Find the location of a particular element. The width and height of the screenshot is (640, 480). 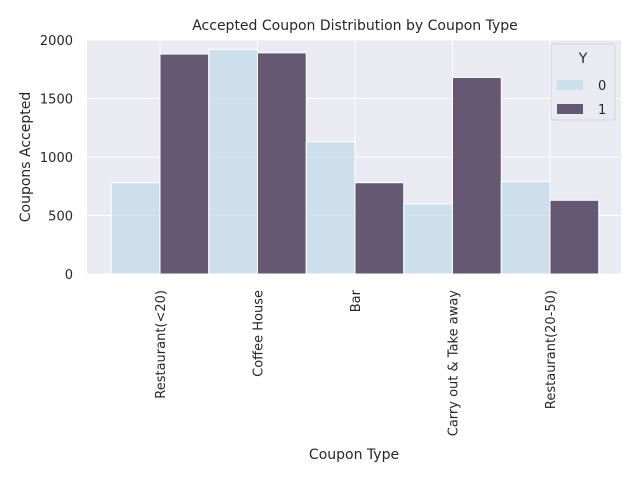

x-tick-label: Bar is located at coordinates (356, 300).